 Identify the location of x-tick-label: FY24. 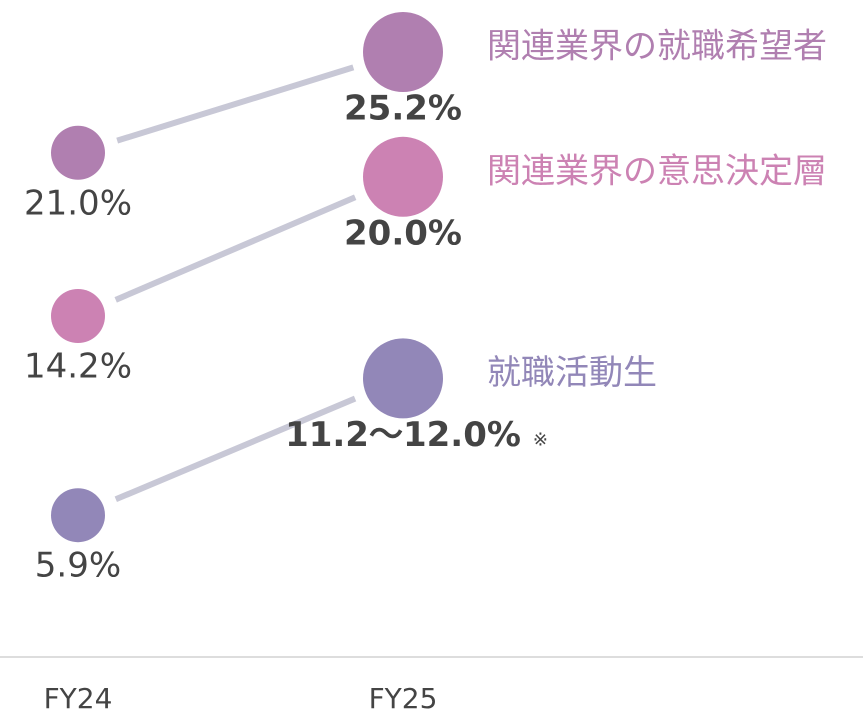
(78, 698).